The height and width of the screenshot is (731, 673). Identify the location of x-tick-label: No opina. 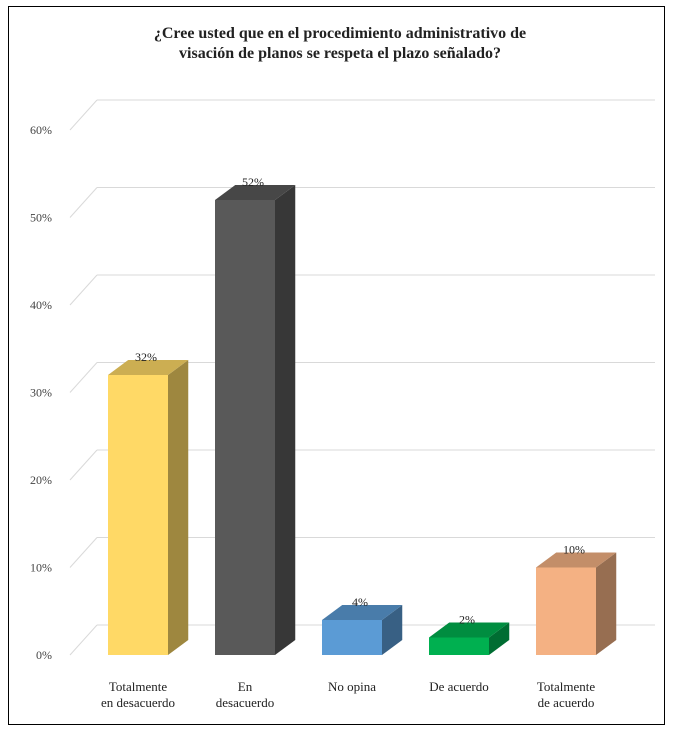
(352, 687).